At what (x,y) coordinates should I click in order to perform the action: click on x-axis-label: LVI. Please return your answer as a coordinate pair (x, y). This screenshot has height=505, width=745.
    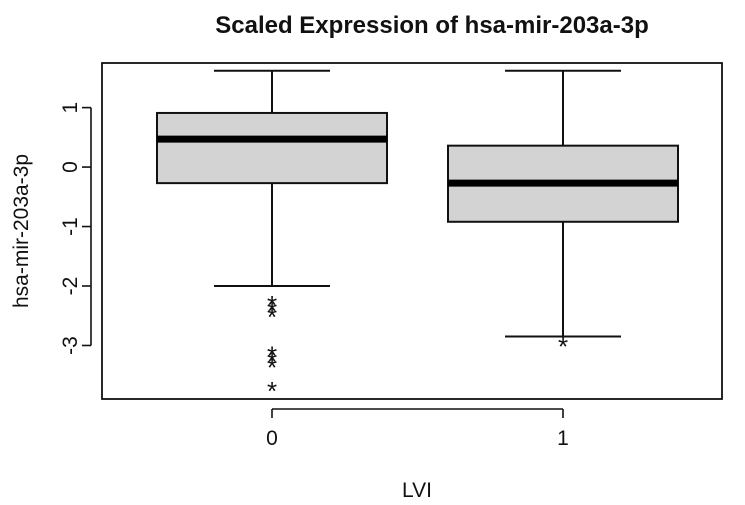
    Looking at the image, I should click on (417, 490).